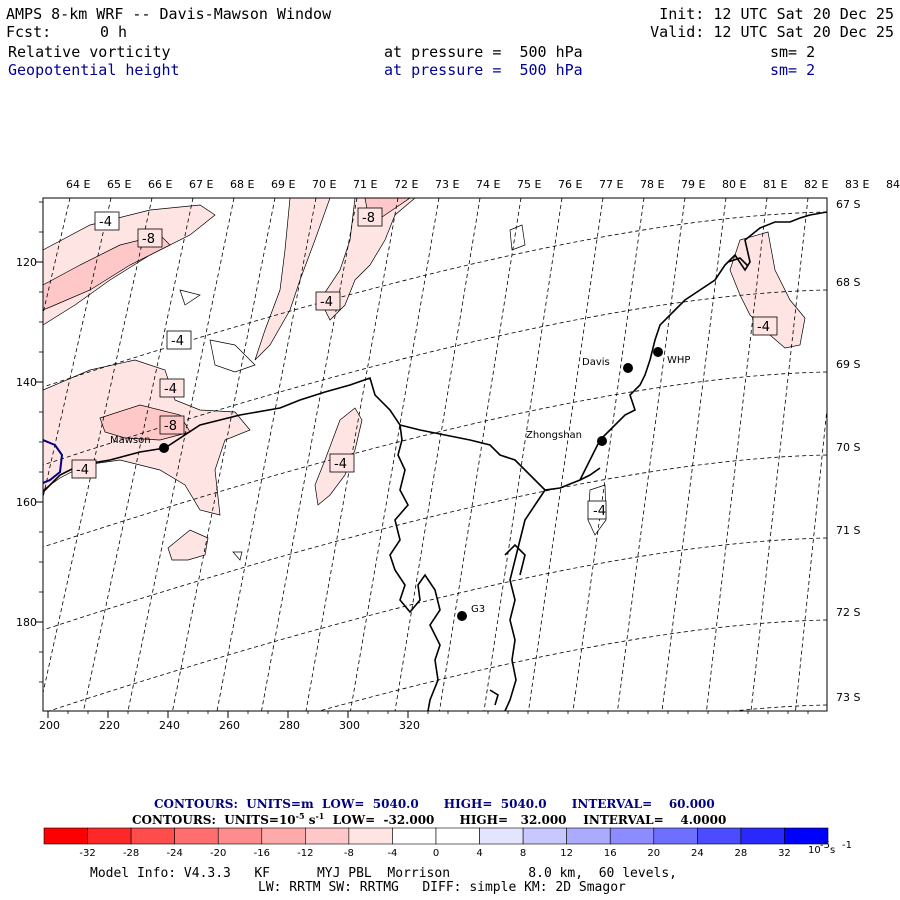 This screenshot has width=900, height=900. Describe the element at coordinates (741, 853) in the screenshot. I see `colorbar-label: 28` at that location.